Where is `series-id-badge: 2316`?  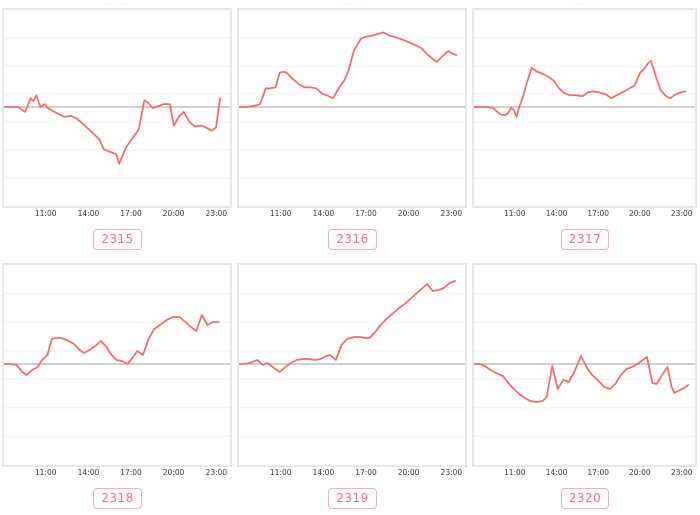 series-id-badge: 2316 is located at coordinates (352, 239).